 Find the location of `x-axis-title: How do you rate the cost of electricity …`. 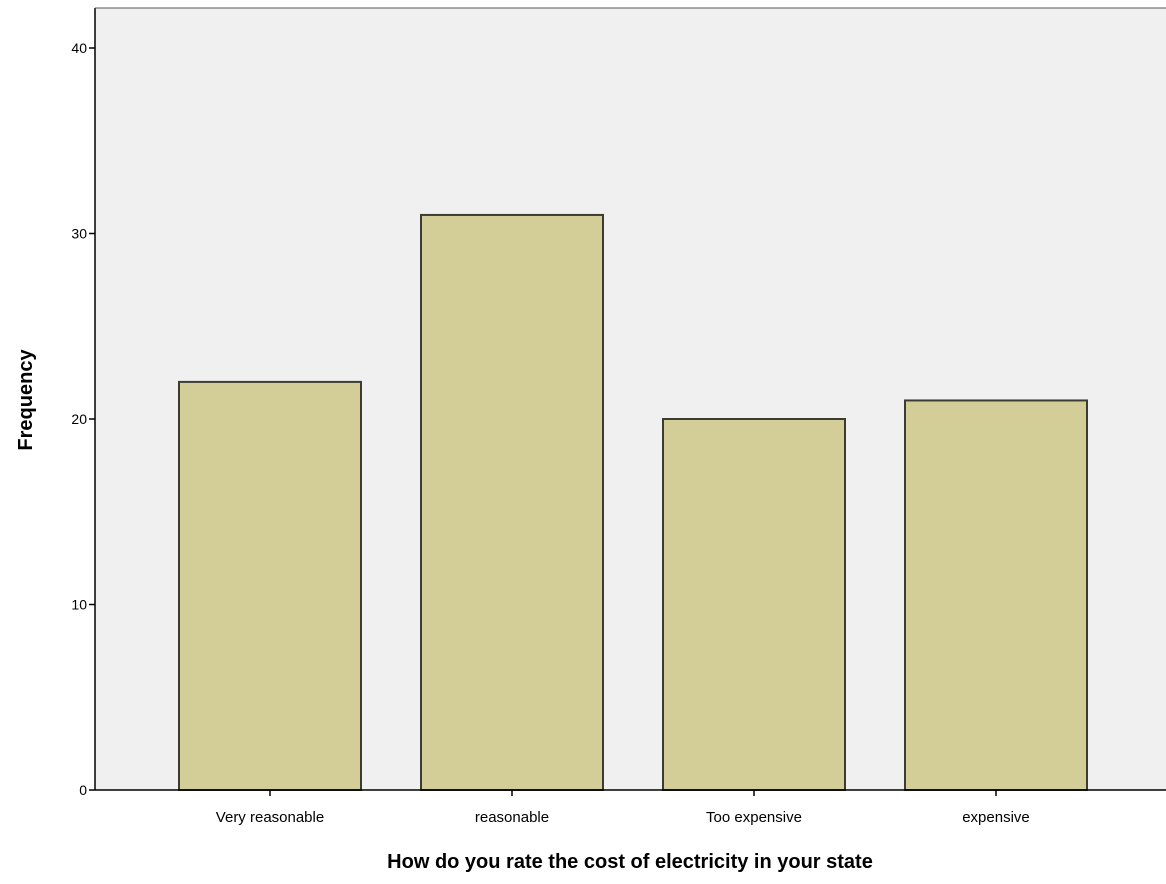

x-axis-title: How do you rate the cost of electricity … is located at coordinates (630, 862).